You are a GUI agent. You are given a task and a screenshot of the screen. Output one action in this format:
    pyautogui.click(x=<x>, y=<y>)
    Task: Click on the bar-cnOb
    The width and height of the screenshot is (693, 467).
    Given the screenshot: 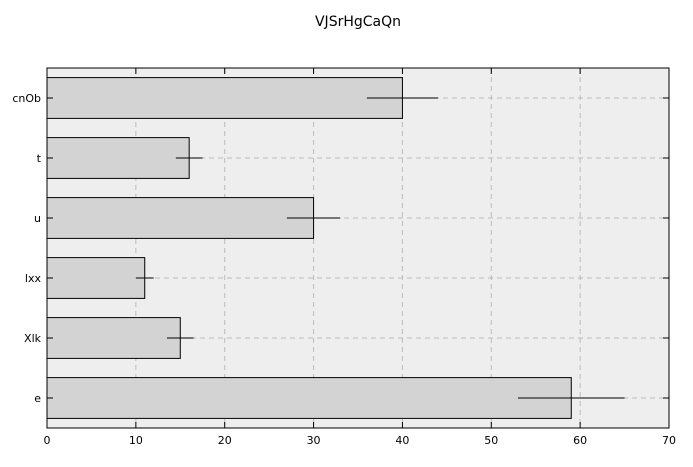 What is the action you would take?
    pyautogui.click(x=224, y=98)
    